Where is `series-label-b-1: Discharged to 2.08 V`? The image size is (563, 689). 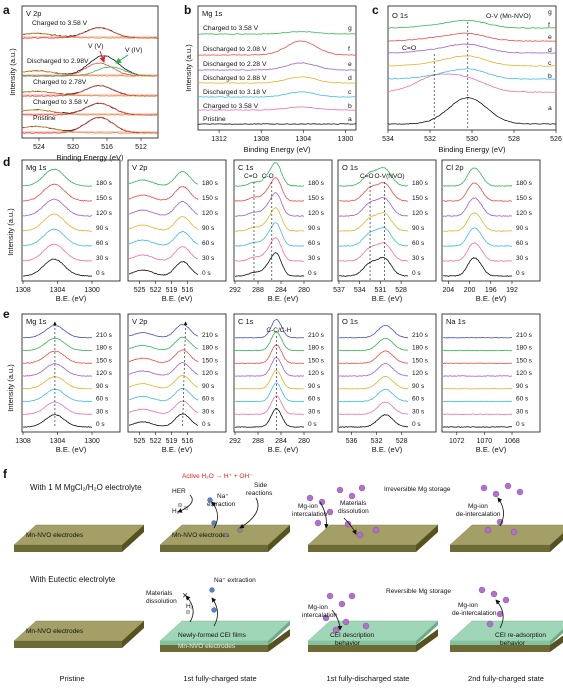 series-label-b-1: Discharged to 2.08 V is located at coordinates (235, 49).